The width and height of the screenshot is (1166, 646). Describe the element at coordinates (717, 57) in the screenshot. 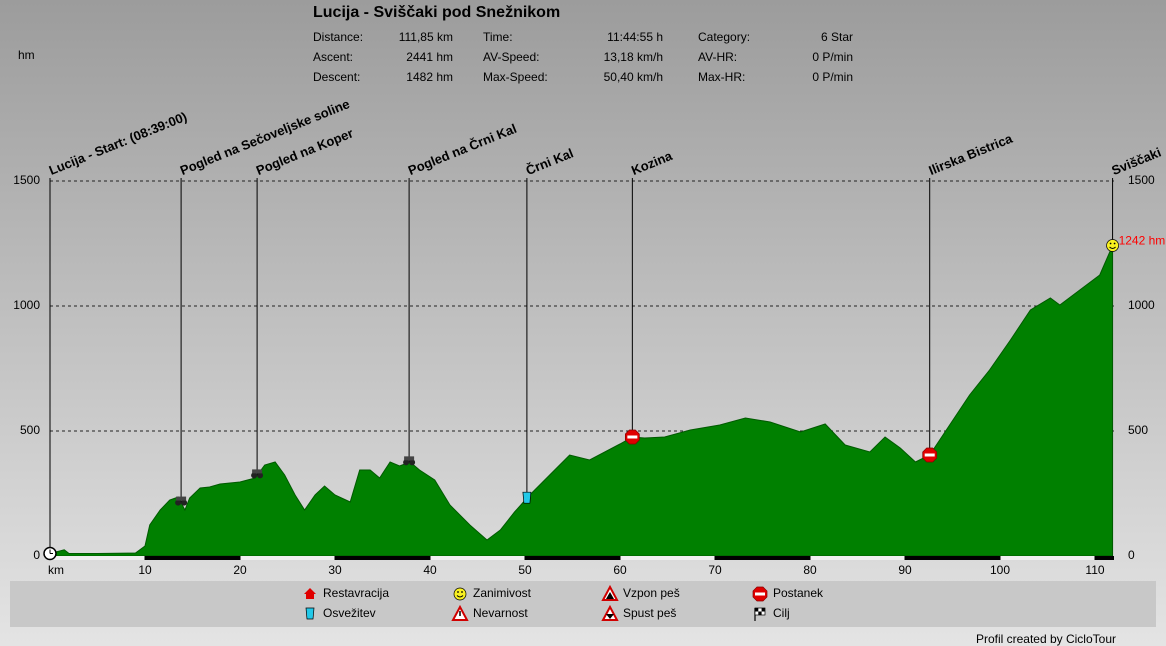

I see `stat-label: AV-HR:` at that location.